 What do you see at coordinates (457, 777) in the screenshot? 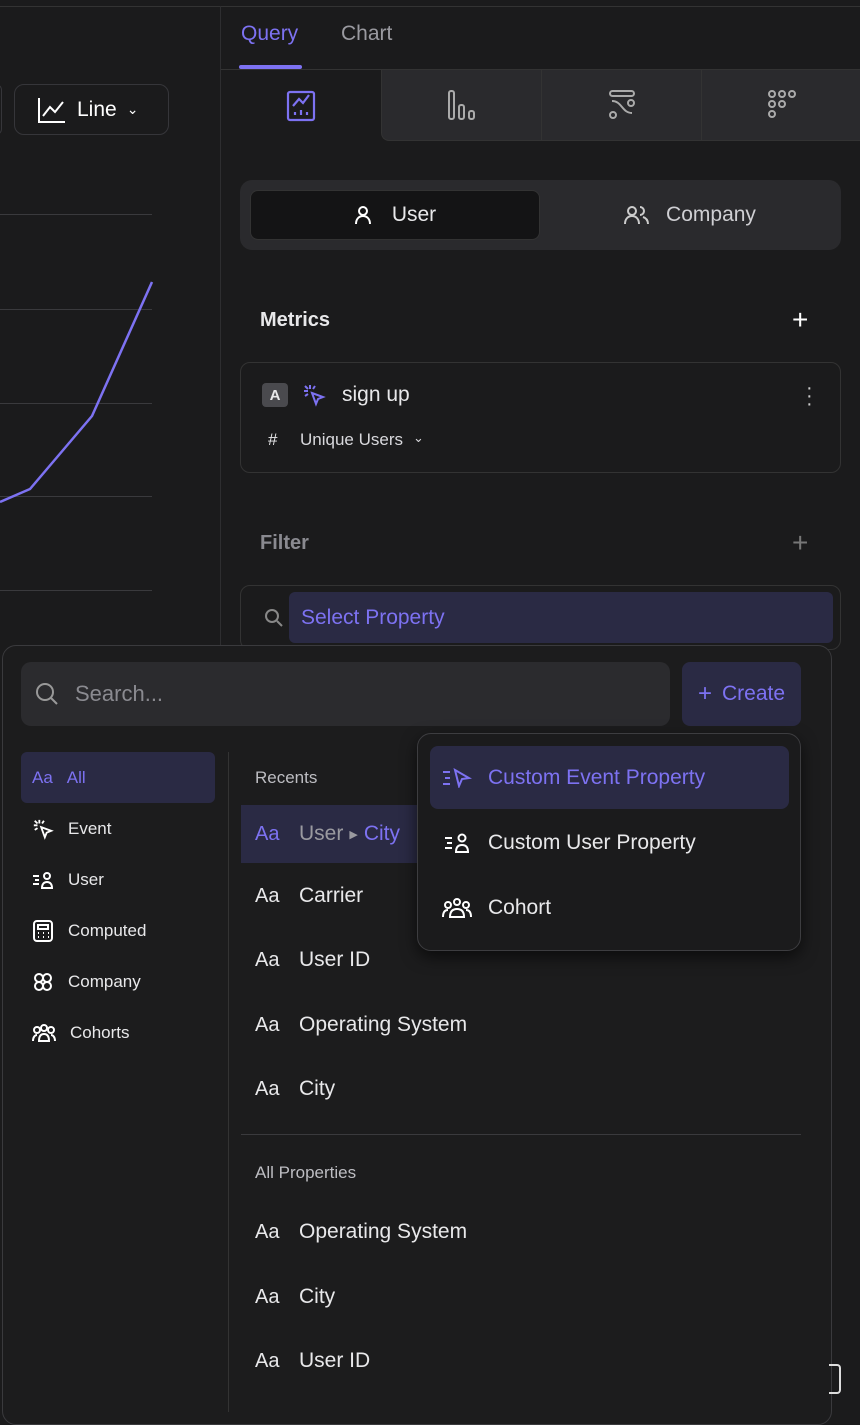
I see `custom-event-icon` at bounding box center [457, 777].